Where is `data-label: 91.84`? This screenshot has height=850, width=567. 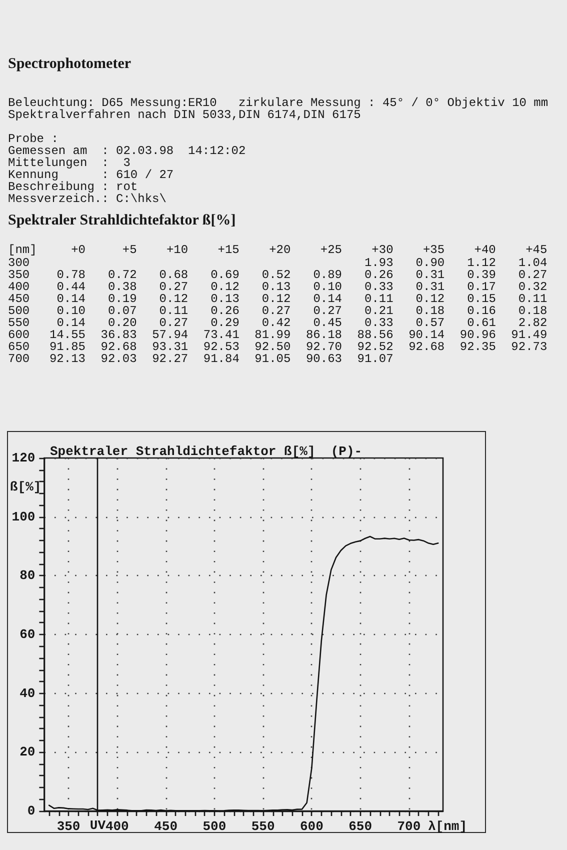 data-label: 91.84 is located at coordinates (221, 359).